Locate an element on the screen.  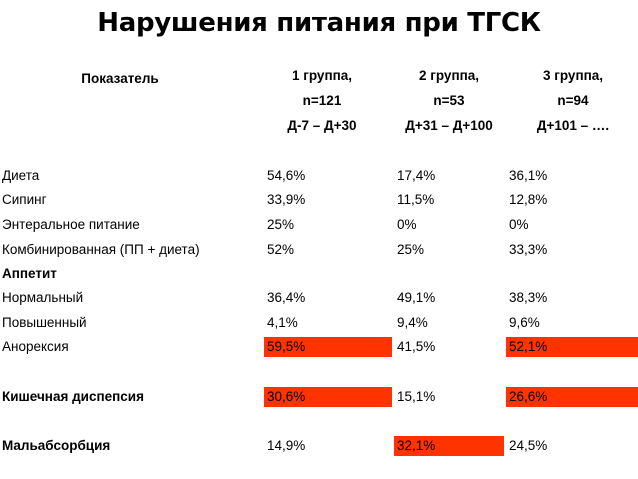
header-group-1: 1 группа, n=121 Д-7 – Д+30 is located at coordinates (322, 100).